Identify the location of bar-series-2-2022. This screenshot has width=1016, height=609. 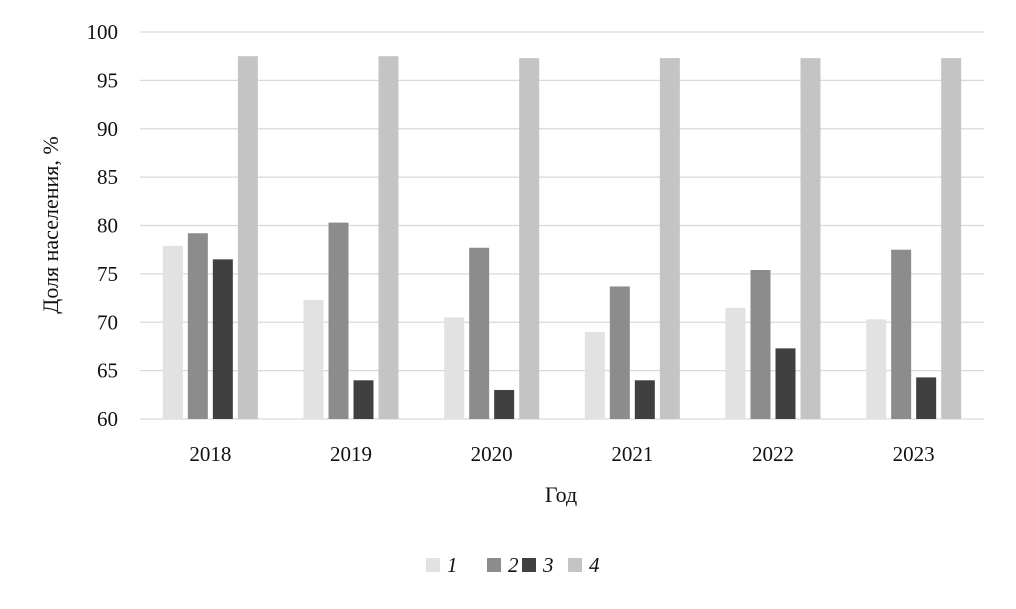
(760, 344).